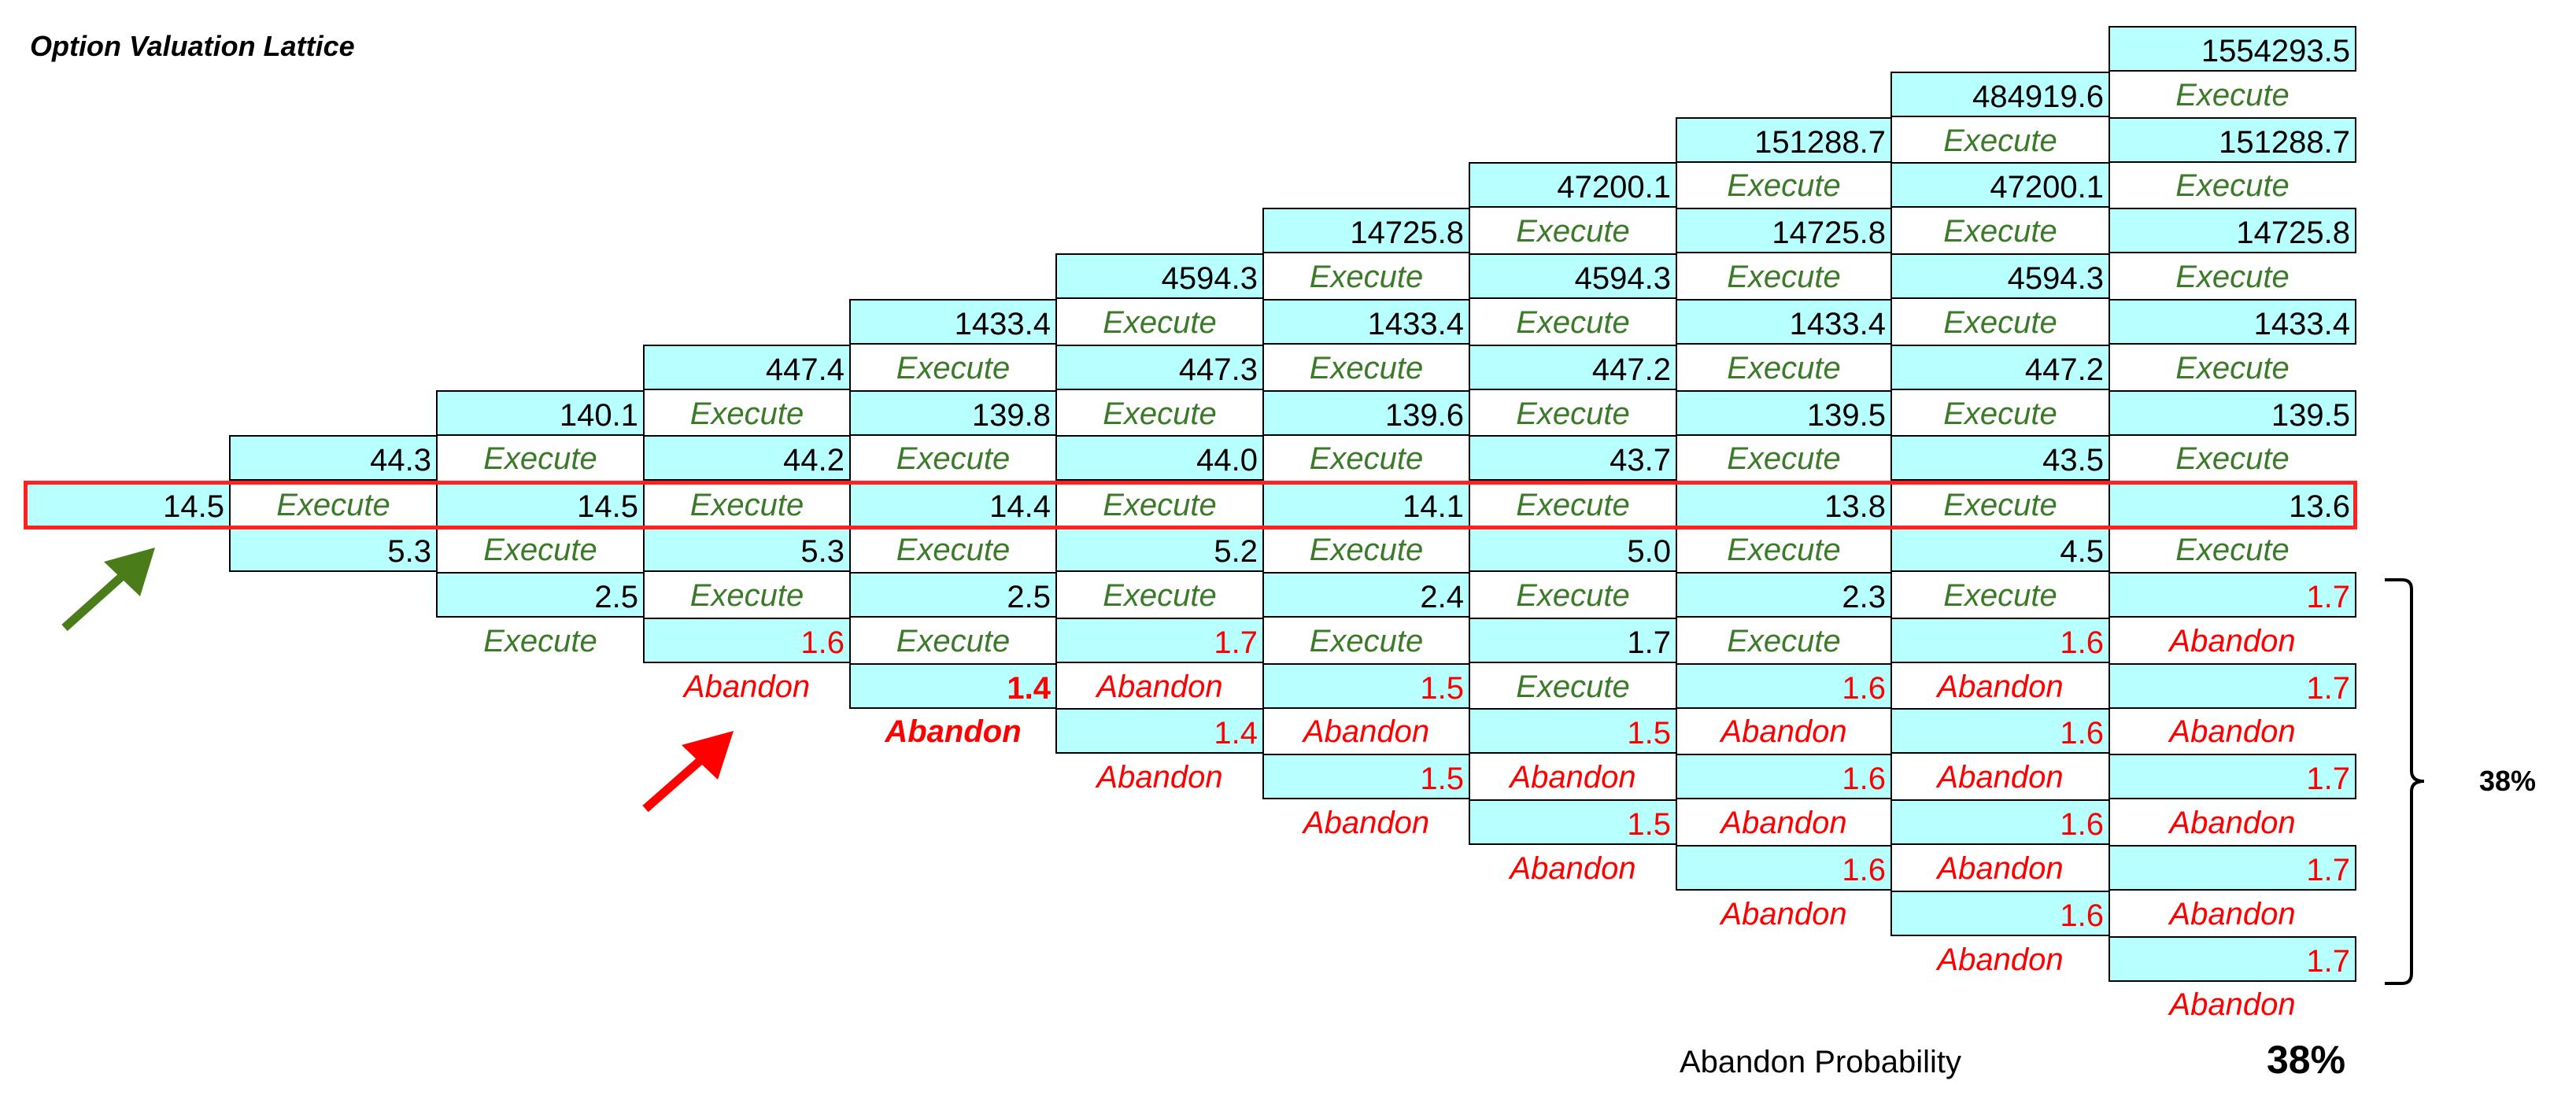 This screenshot has height=1103, width=2576. Describe the element at coordinates (953, 413) in the screenshot. I see `lattice-node: 139.8` at that location.